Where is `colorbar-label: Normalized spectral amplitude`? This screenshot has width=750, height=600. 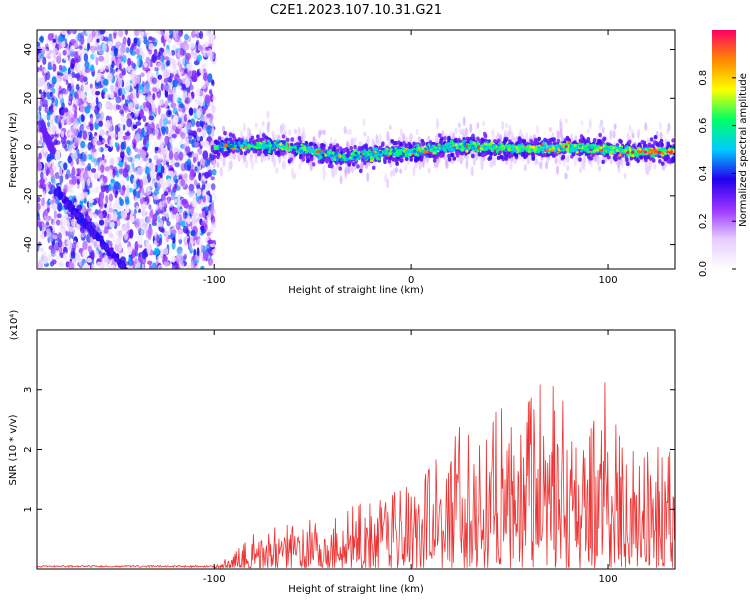 colorbar-label: Normalized spectral amplitude is located at coordinates (743, 150).